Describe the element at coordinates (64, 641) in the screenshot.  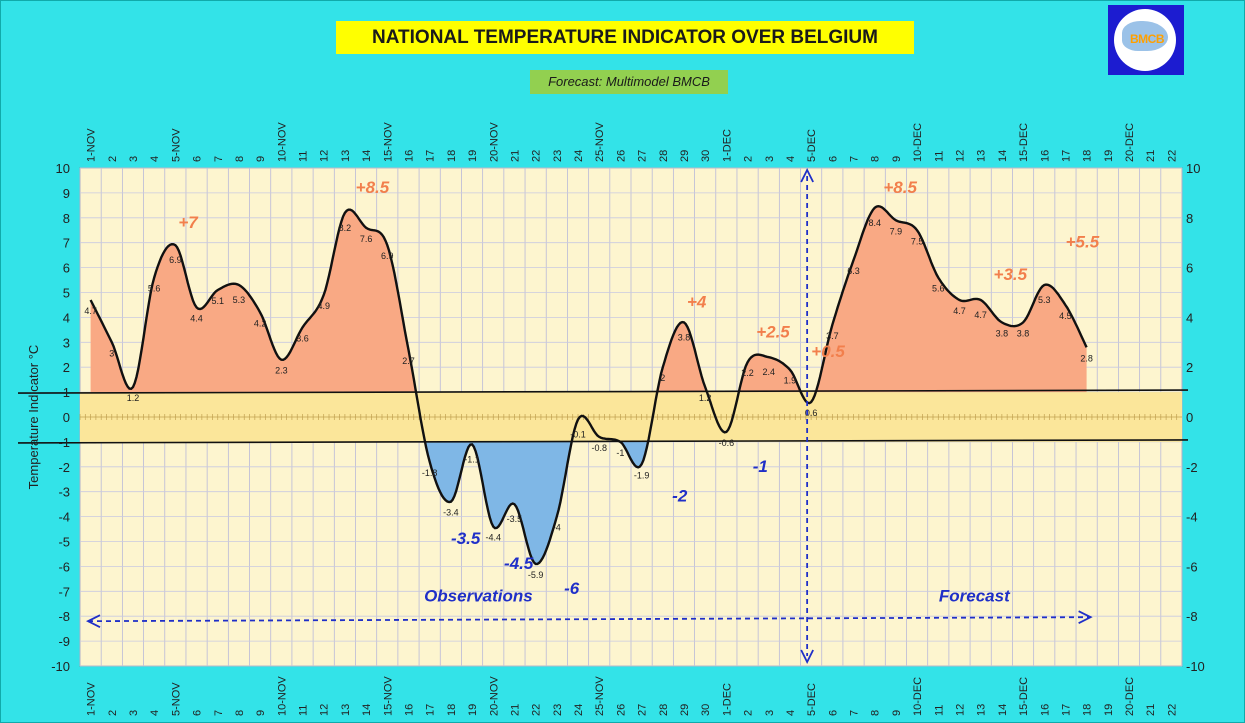
I see `y-tick-label: -9` at that location.